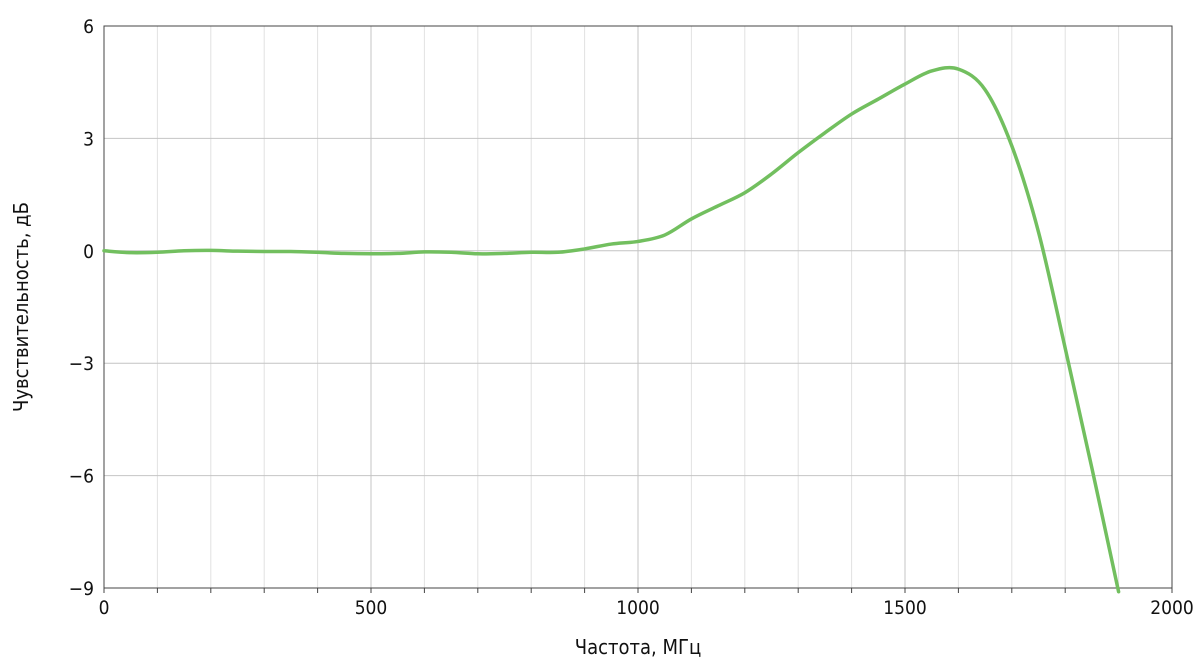 The width and height of the screenshot is (1200, 664). Describe the element at coordinates (21, 307) in the screenshot. I see `y-axis-title: Чувствительность, дБ` at that location.